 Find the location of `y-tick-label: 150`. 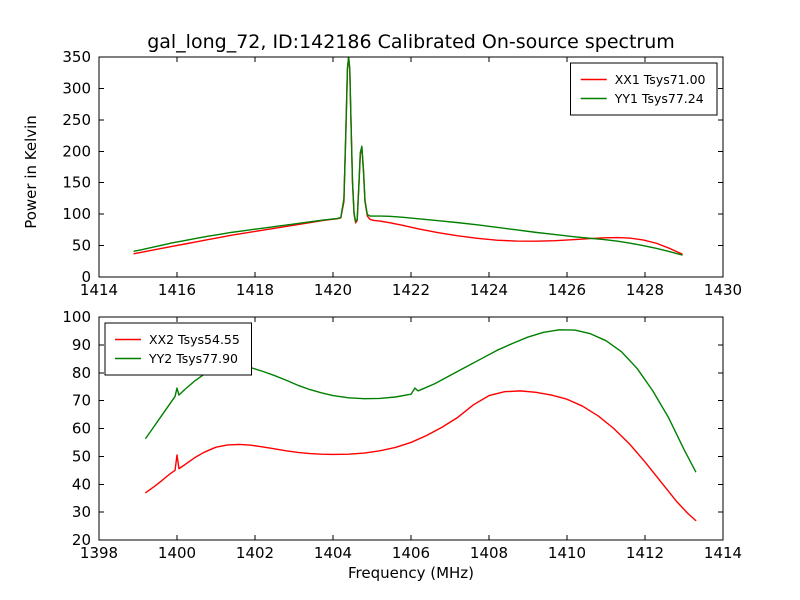

y-tick-label: 150 is located at coordinates (76, 183).